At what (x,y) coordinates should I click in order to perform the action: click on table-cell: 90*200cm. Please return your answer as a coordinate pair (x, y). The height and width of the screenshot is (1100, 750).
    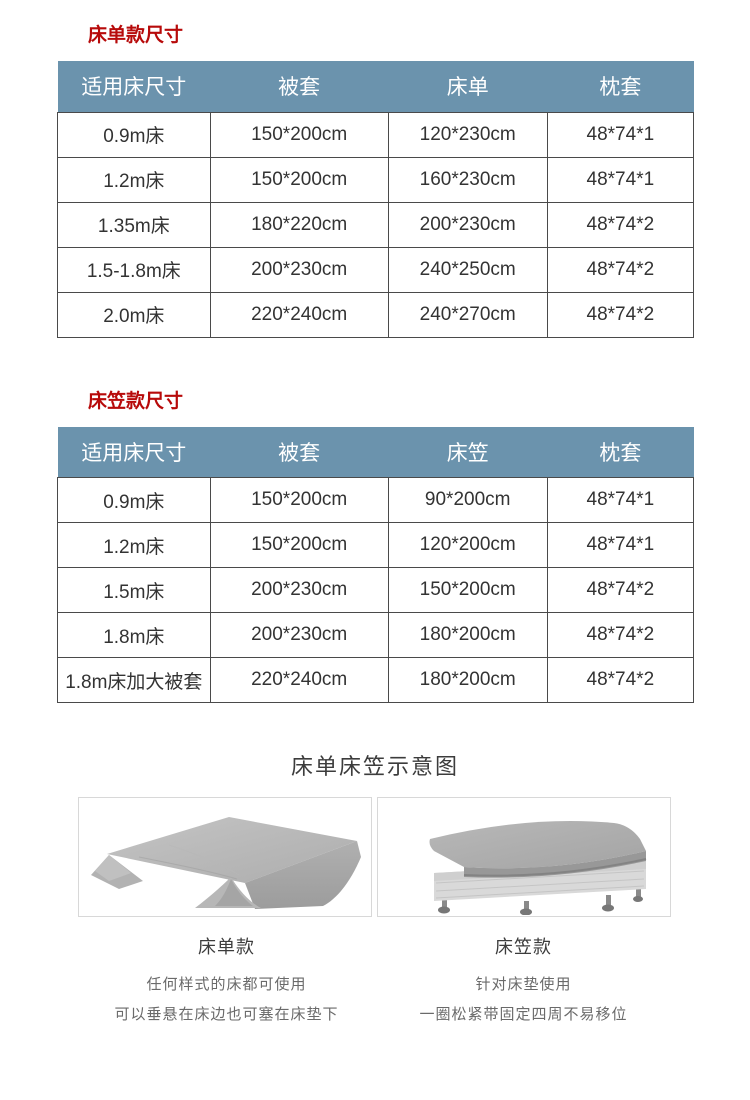
    Looking at the image, I should click on (467, 500).